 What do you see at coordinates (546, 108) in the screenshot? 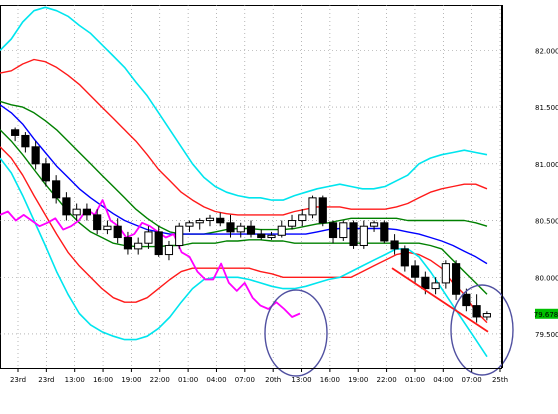
I see `y-tick-label: 81.500` at bounding box center [546, 108].